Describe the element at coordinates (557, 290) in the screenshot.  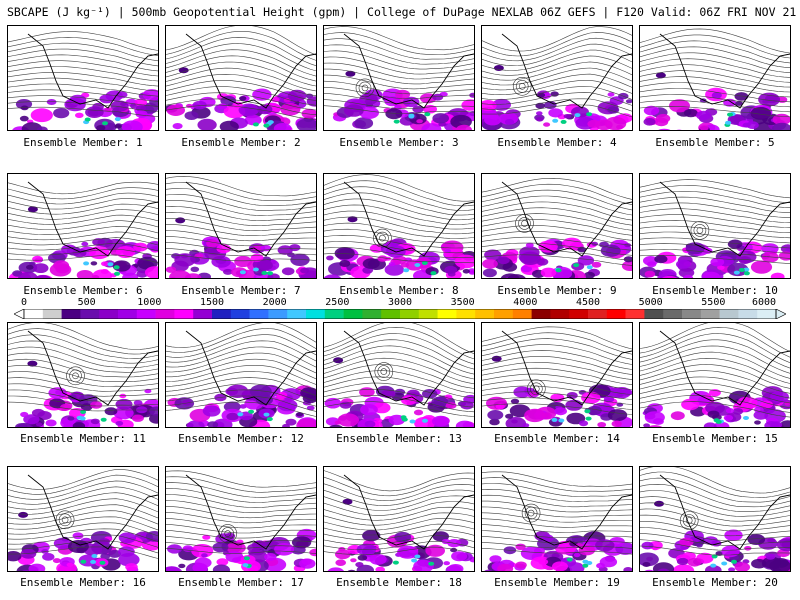
I see `ensemble-member-label: Ensemble Member: 9` at that location.